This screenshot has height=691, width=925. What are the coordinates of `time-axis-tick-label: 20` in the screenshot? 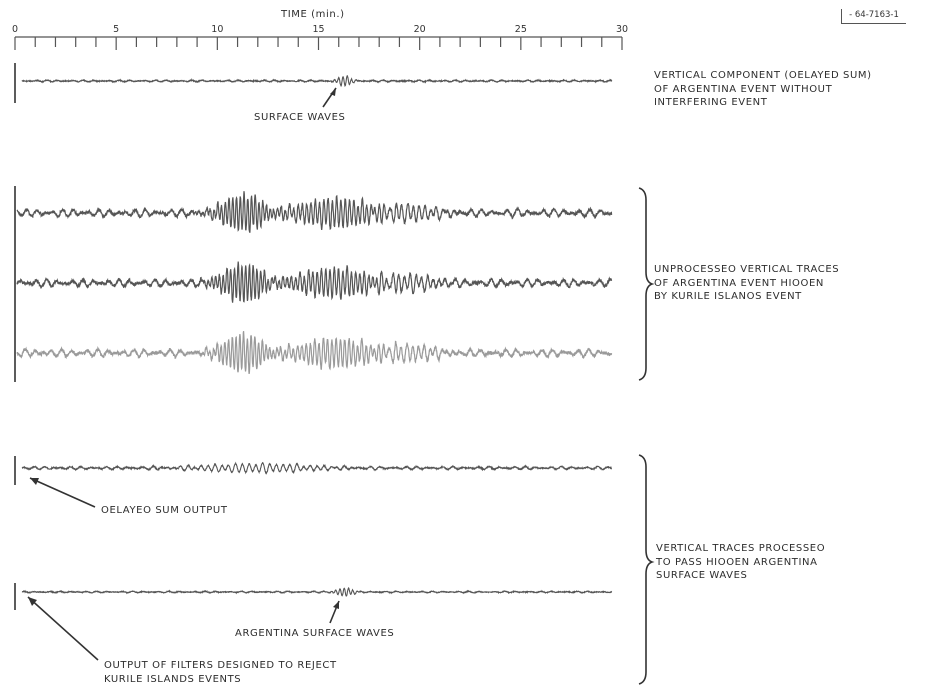 It's located at (419, 29).